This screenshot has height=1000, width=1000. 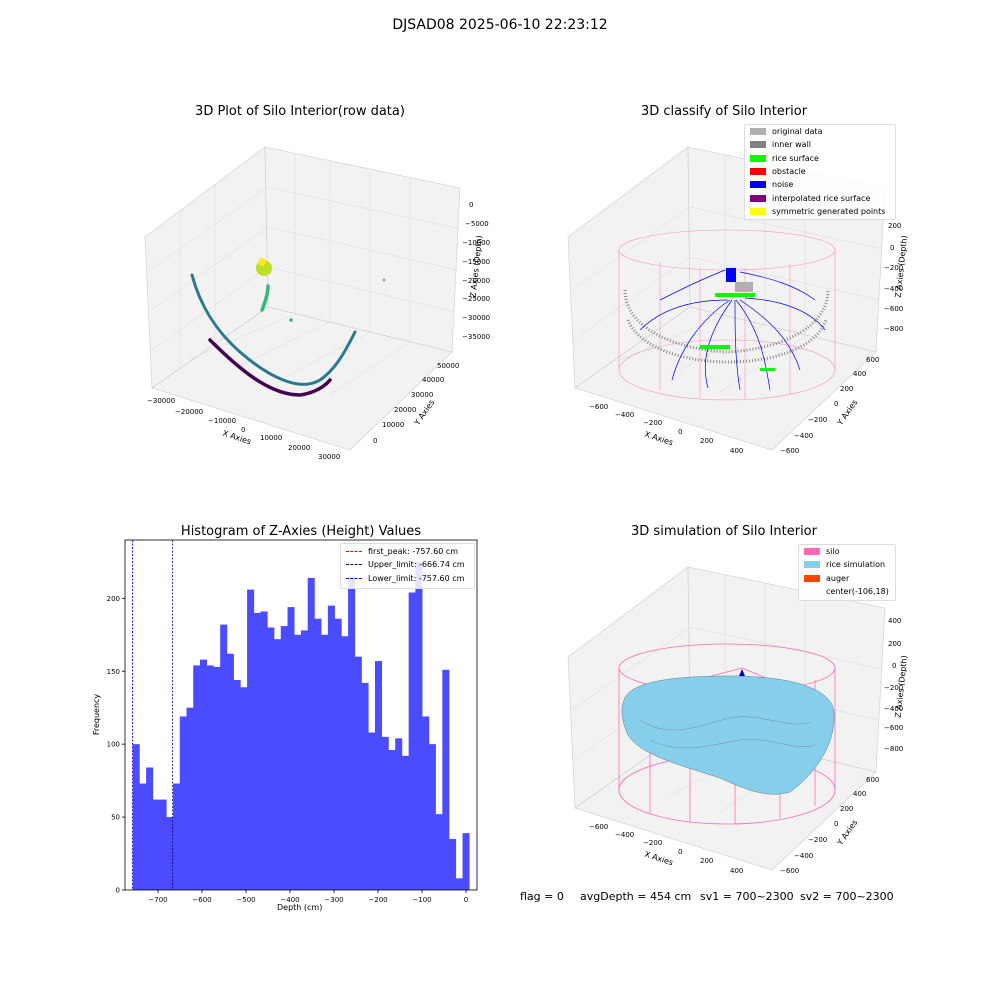 What do you see at coordinates (847, 564) in the screenshot?
I see `legend-item: rice simulation` at bounding box center [847, 564].